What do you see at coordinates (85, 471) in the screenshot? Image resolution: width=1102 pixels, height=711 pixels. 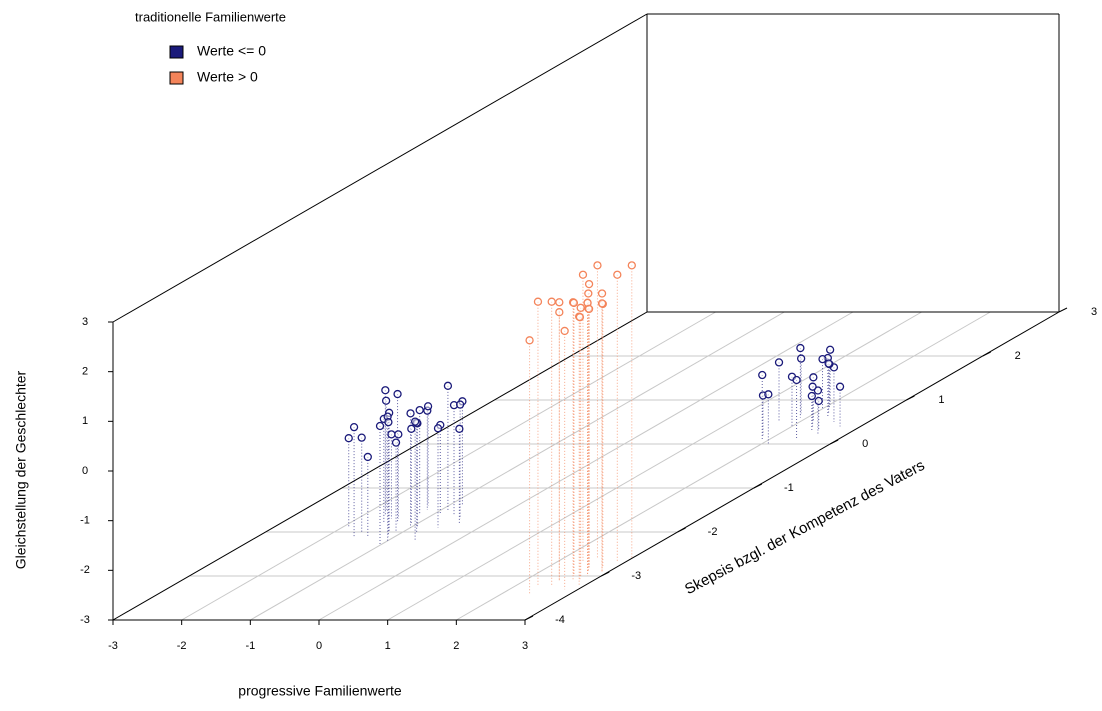 I see `z-tick-label: 0` at bounding box center [85, 471].